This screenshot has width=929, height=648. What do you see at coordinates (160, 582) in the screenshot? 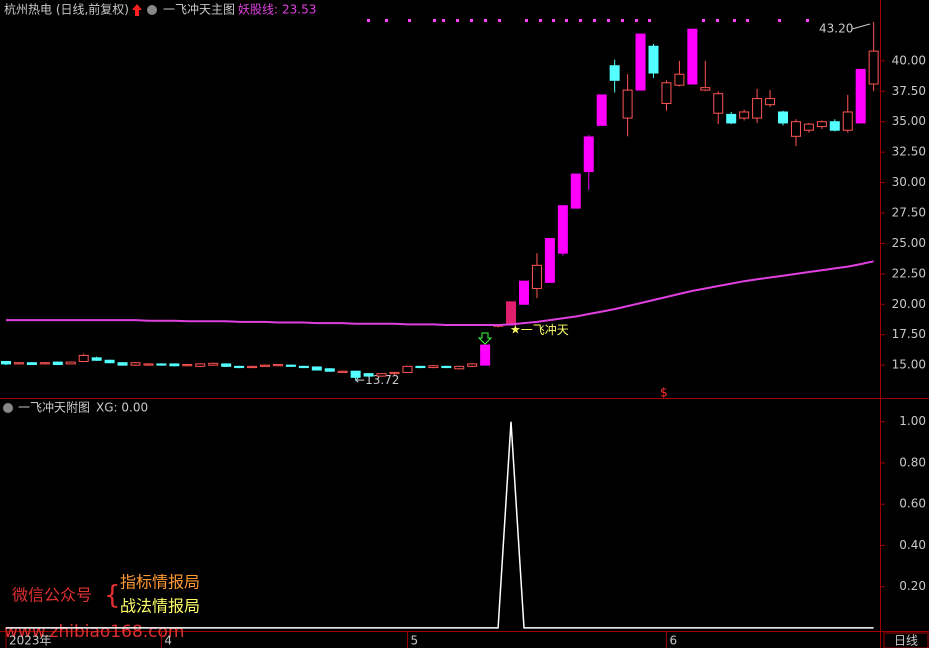
I see `watermark-name: 指标情报局` at bounding box center [160, 582].